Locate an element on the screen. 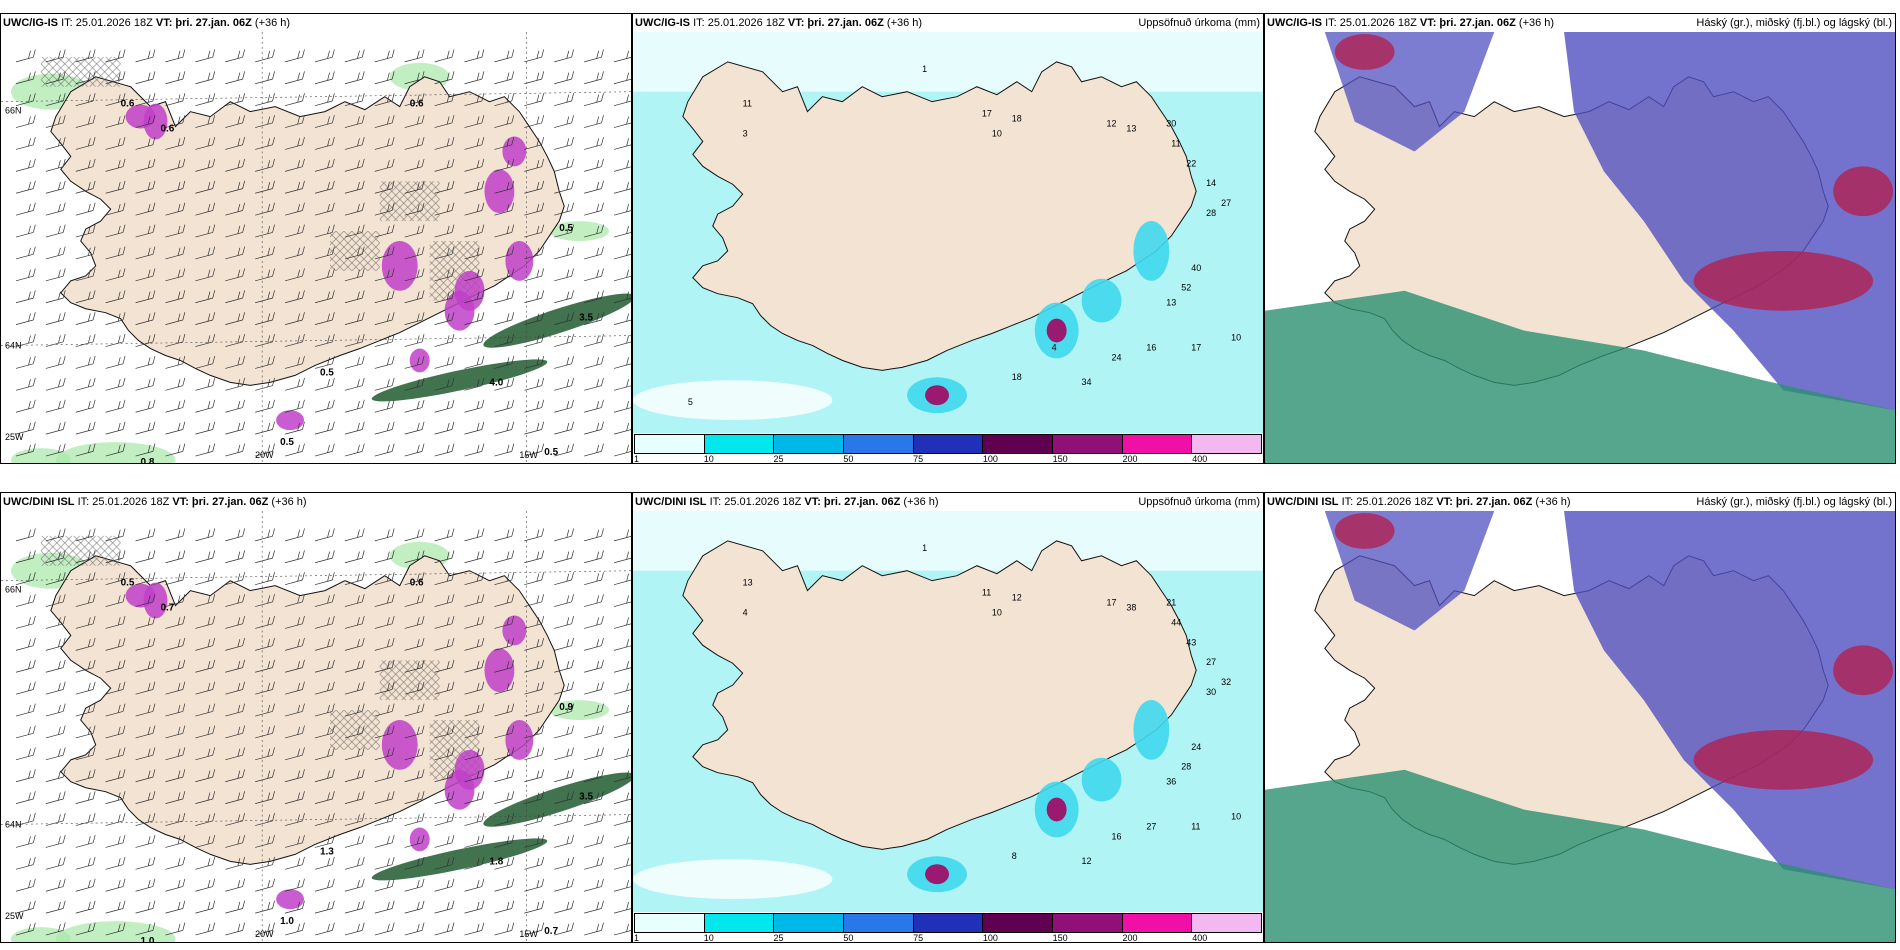 The width and height of the screenshot is (1900, 950). graticule-label: 25W is located at coordinates (14, 916).